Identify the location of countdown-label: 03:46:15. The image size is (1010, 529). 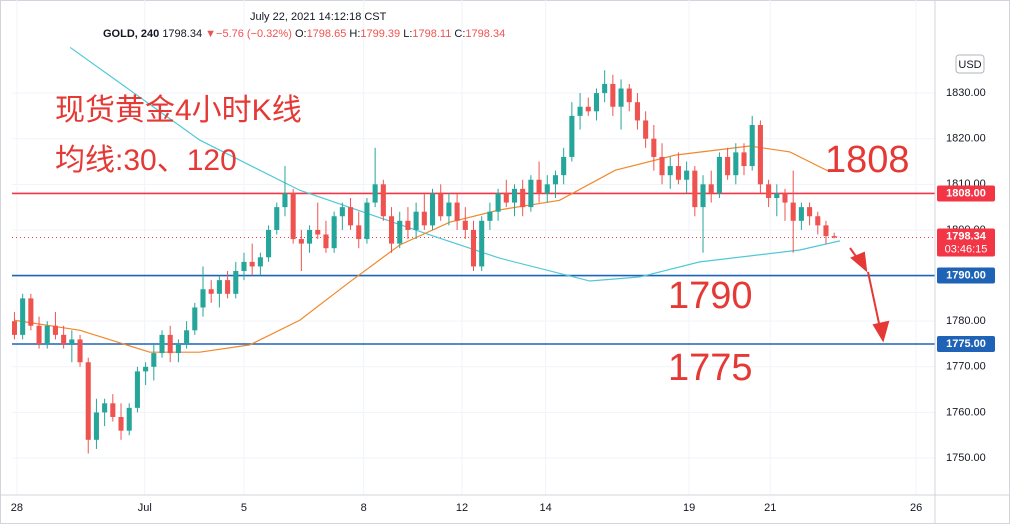
(966, 249).